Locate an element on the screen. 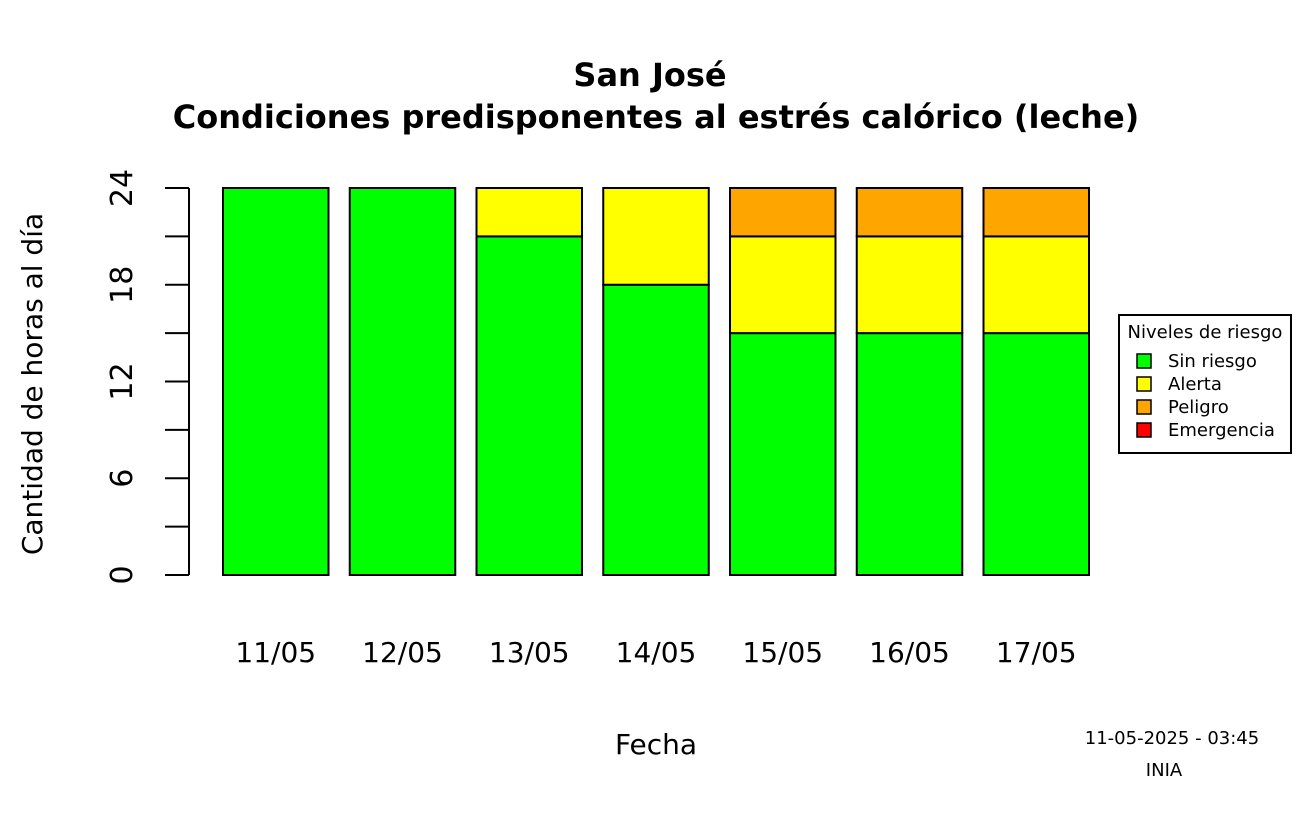 This screenshot has width=1312, height=814. legend-label: Alerta is located at coordinates (1195, 384).